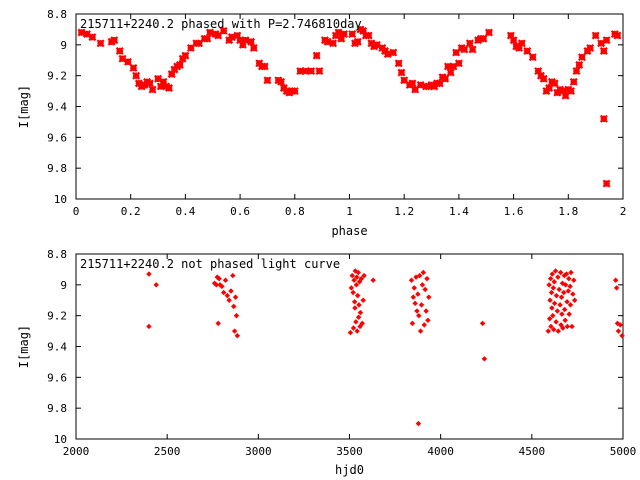 This screenshot has height=480, width=640. What do you see at coordinates (24, 346) in the screenshot?
I see `unphased-y-axis-label: I[mag]` at bounding box center [24, 346].